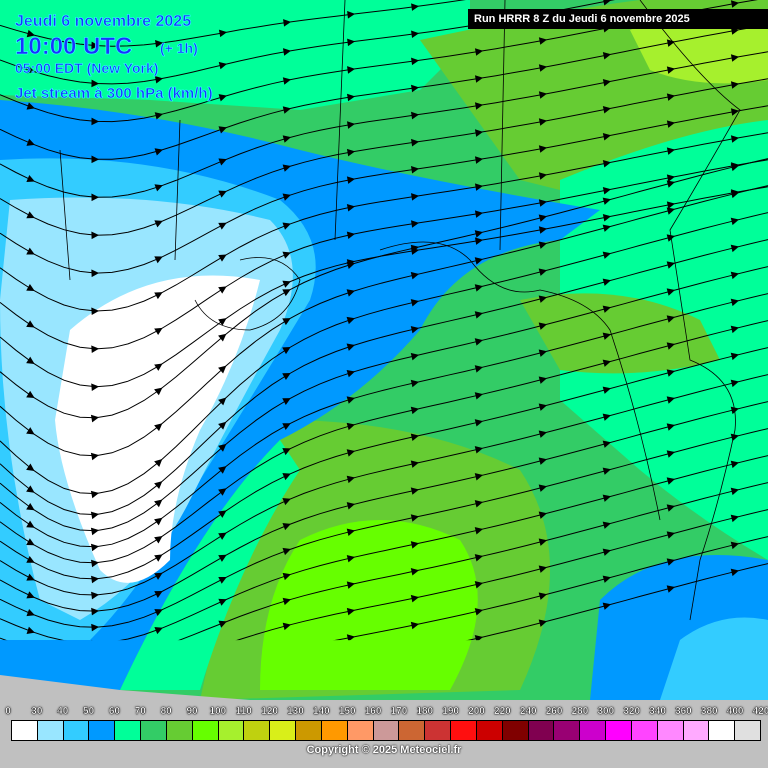  I want to click on legend-label: 100, so click(218, 711).